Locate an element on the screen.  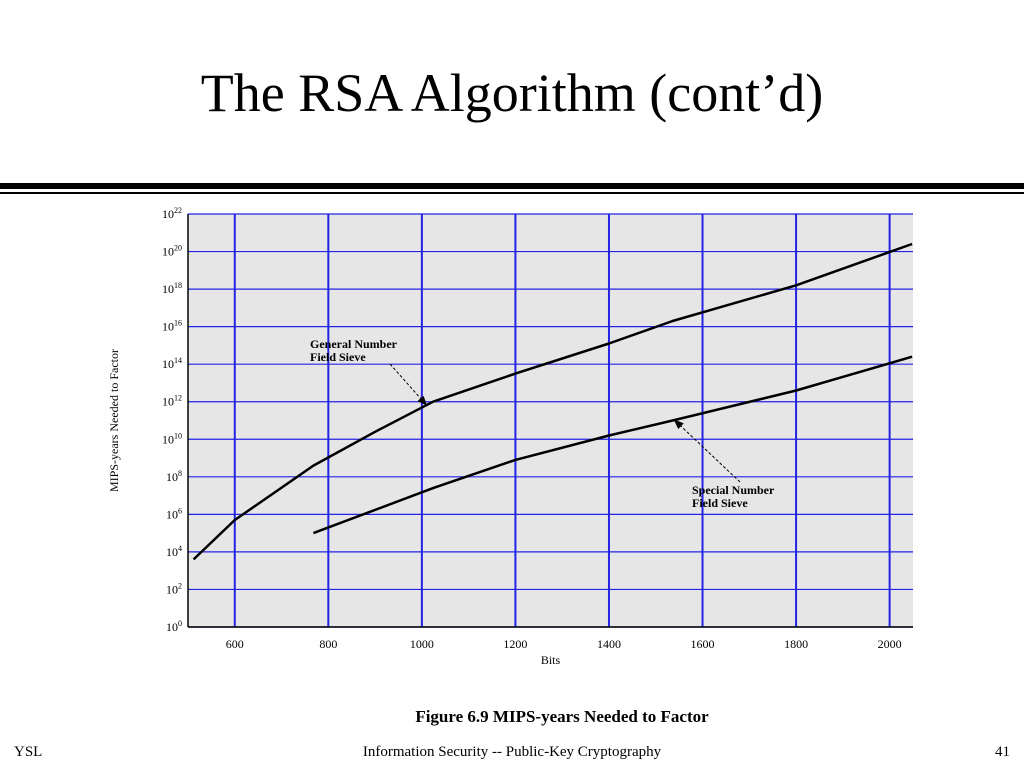
slide-title: The RSA Algorithm (cont’d) is located at coordinates (512, 93).